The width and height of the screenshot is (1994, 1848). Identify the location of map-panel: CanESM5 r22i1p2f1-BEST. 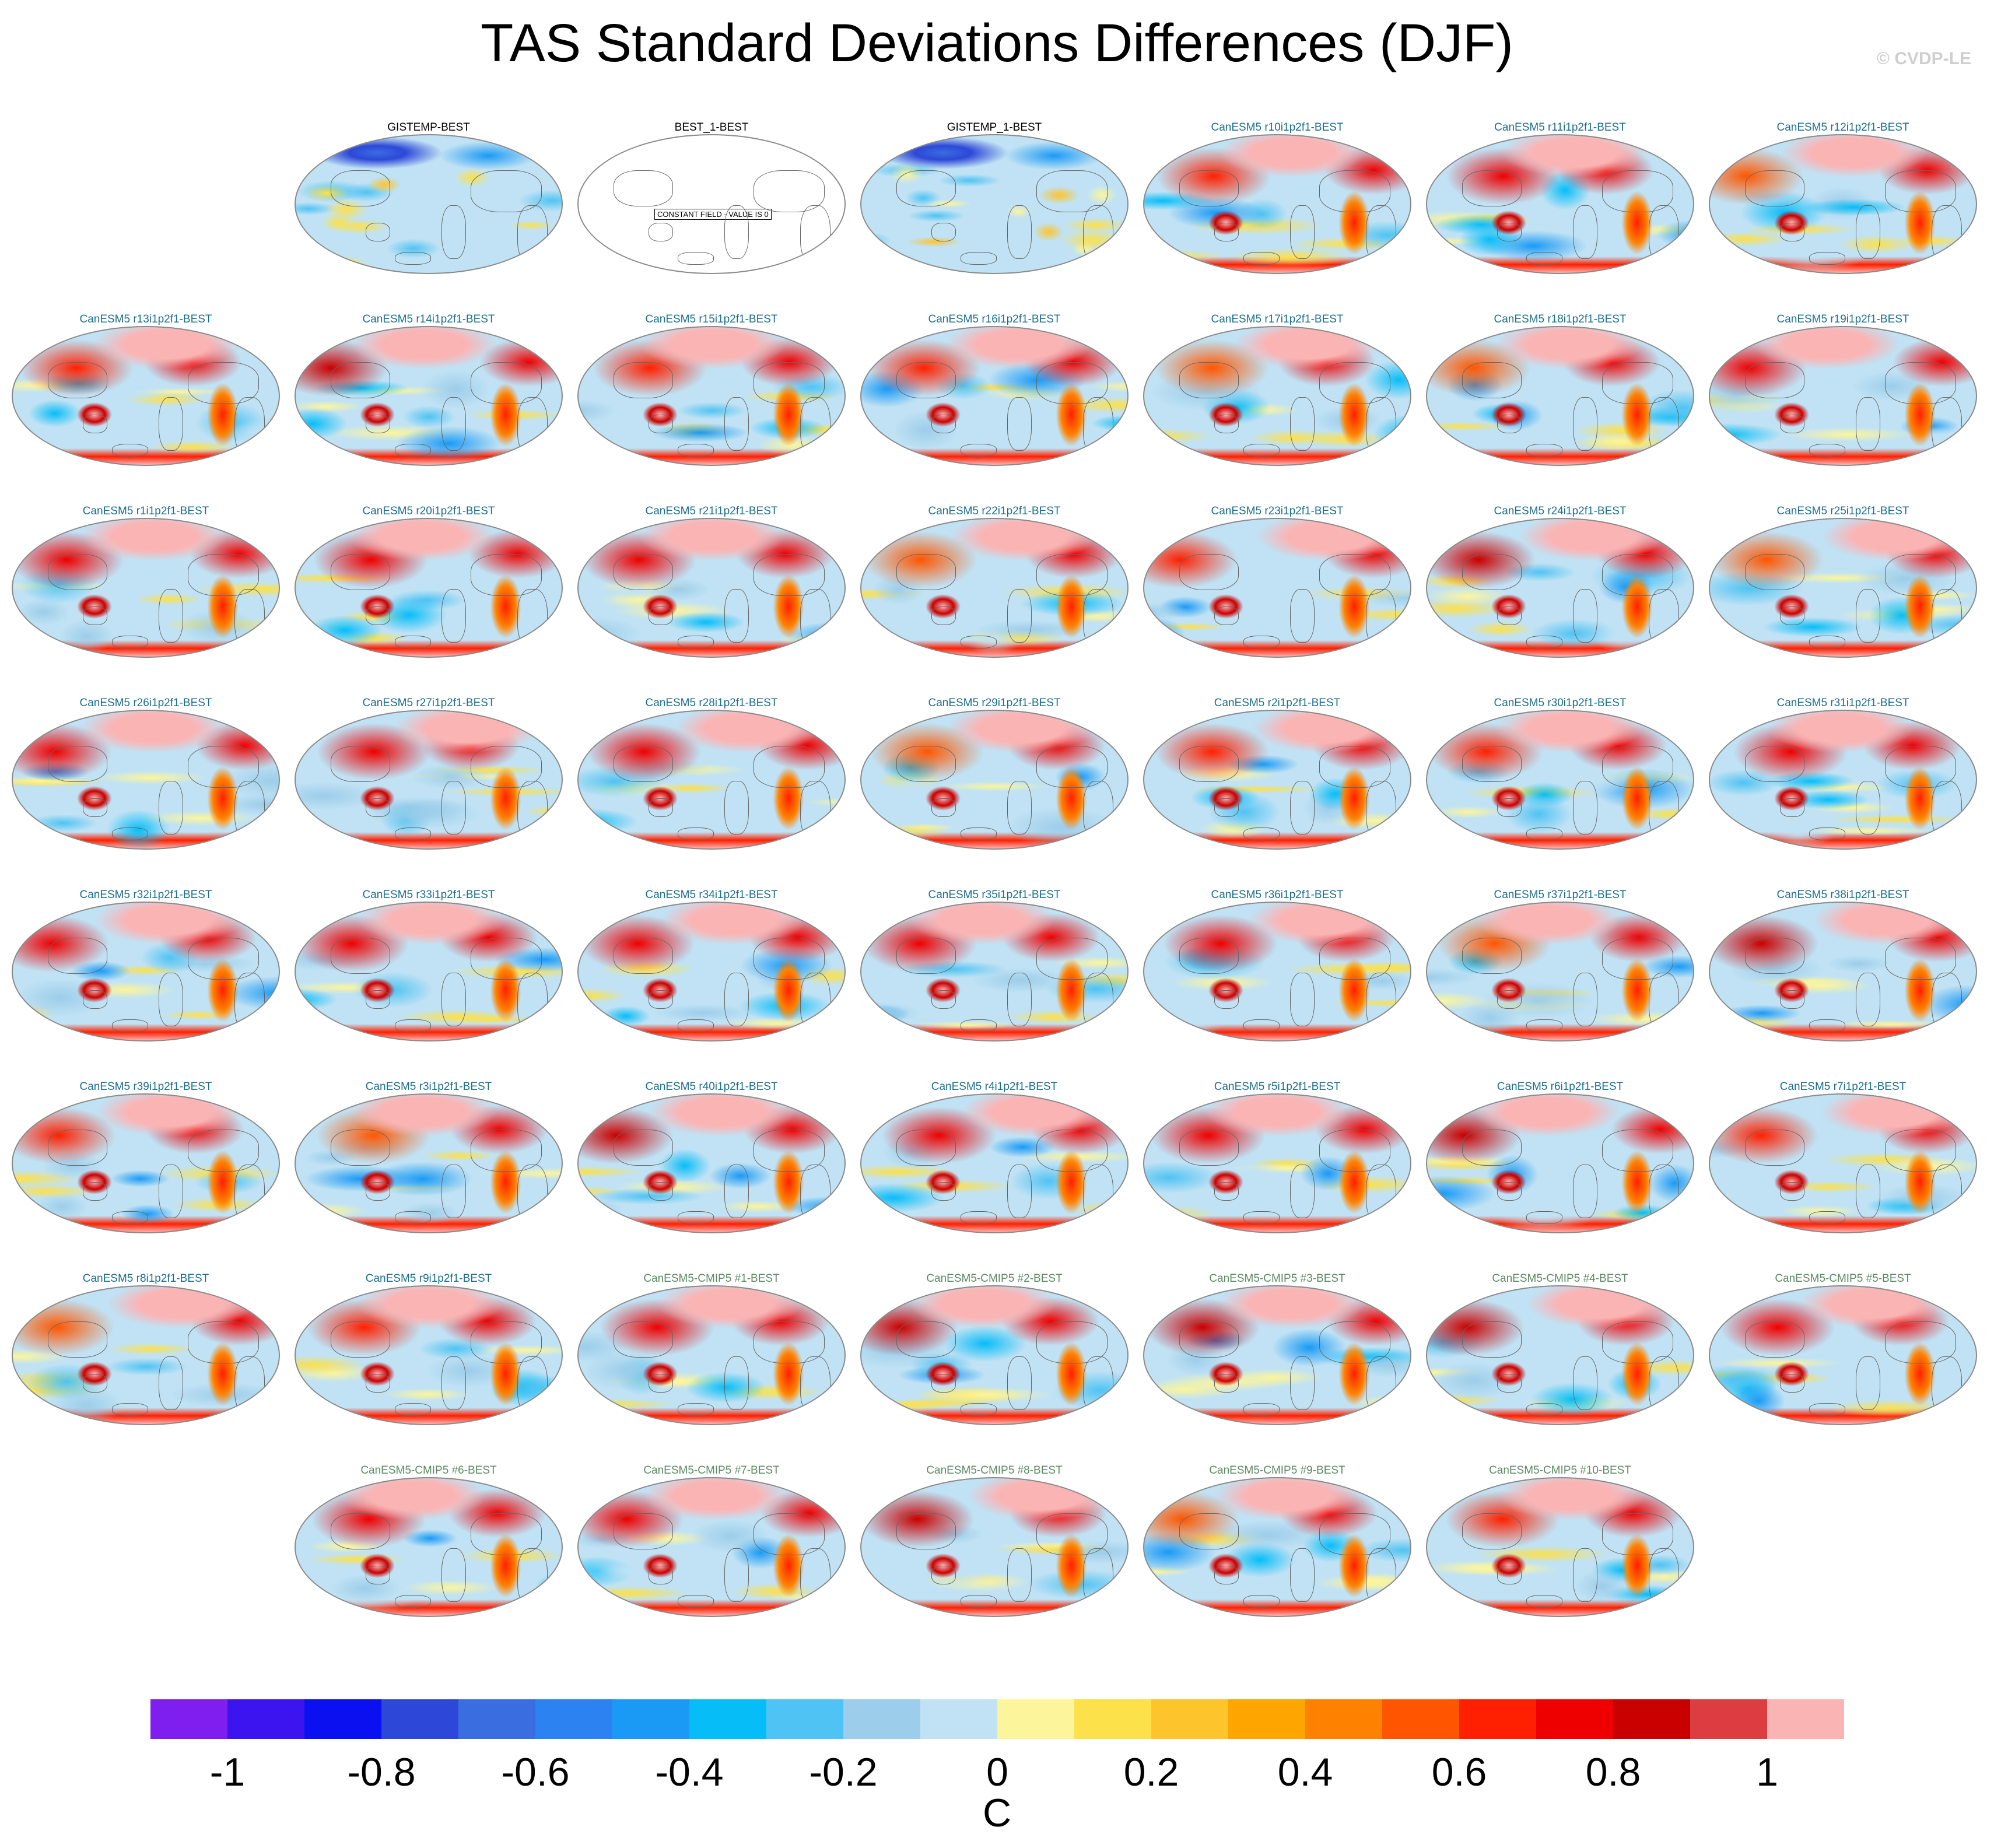
(994, 583).